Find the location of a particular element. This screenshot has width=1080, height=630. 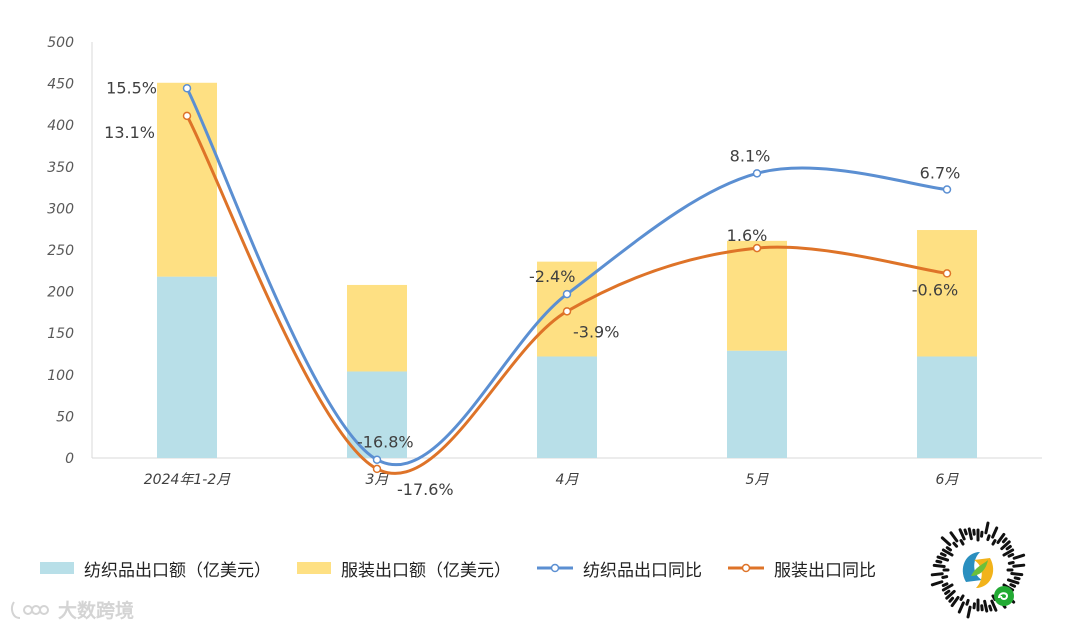

line-apparel-yoy-data-label: -0.6% is located at coordinates (935, 289).